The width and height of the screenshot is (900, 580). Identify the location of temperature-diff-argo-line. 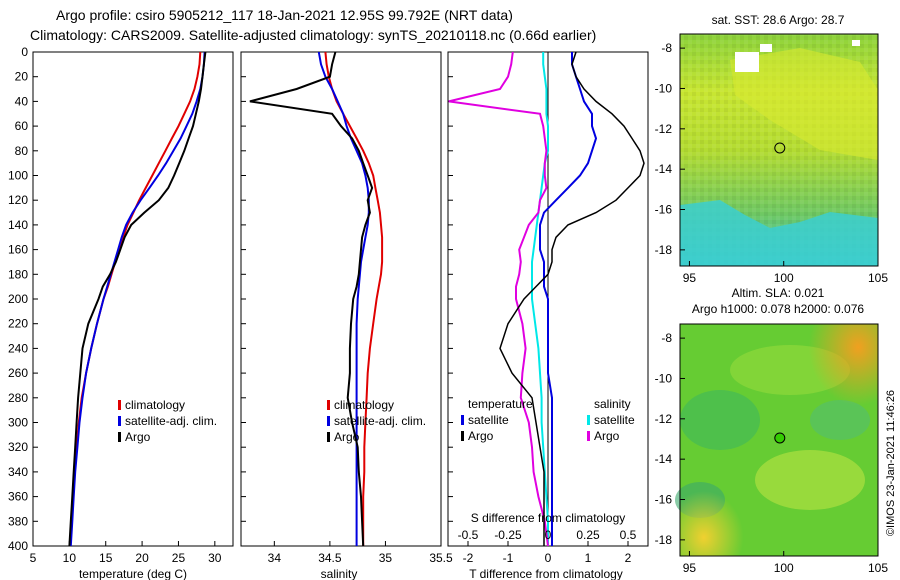
(572, 298).